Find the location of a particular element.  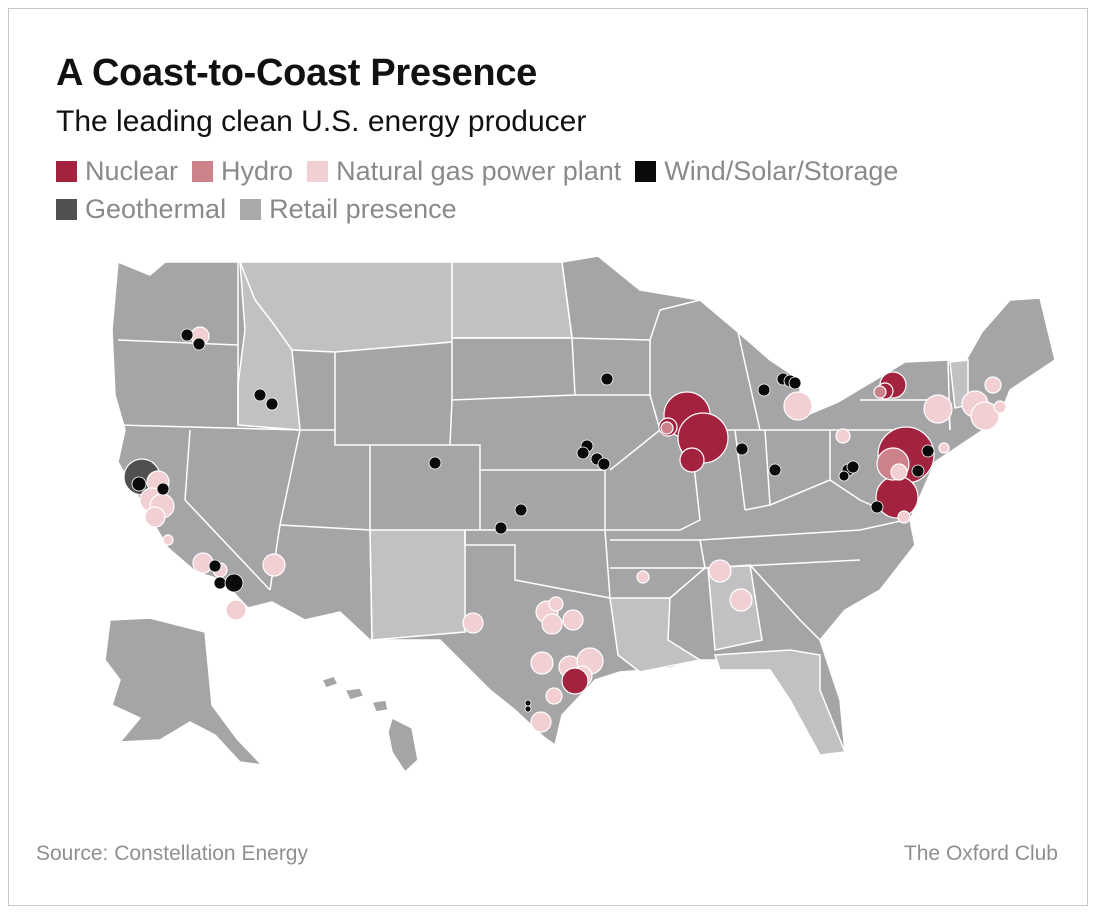

legend-label-nuclear: Nuclear is located at coordinates (132, 170).